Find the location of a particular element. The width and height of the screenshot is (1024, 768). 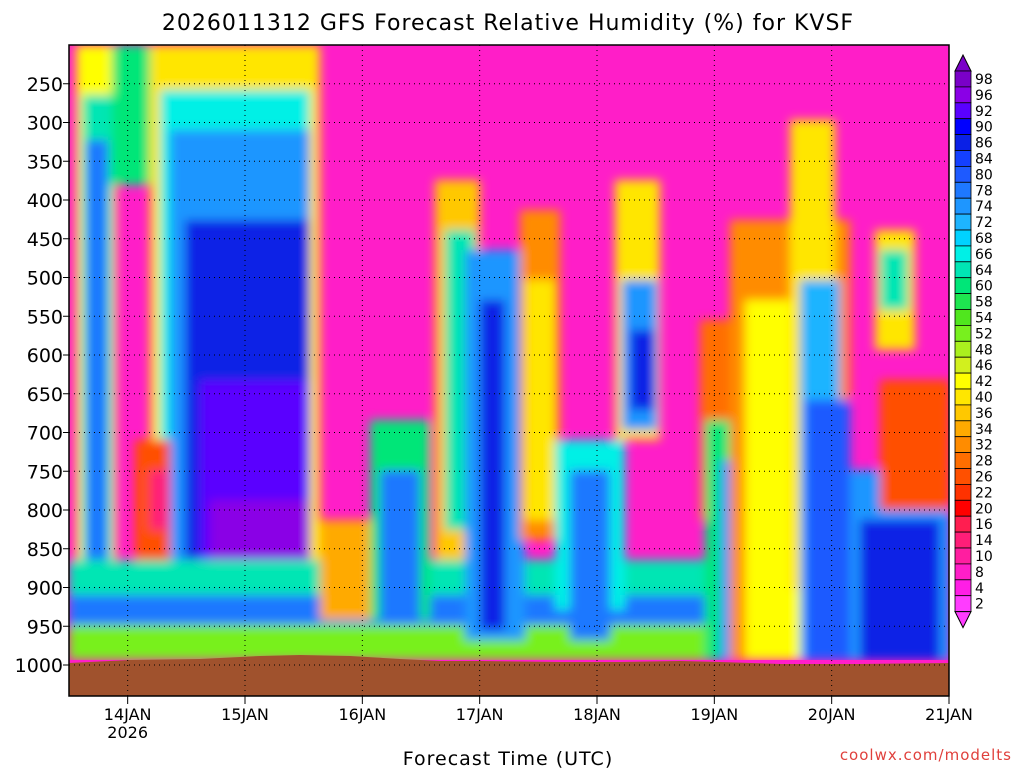

x-tick-label-15: 15JAN is located at coordinates (245, 714).